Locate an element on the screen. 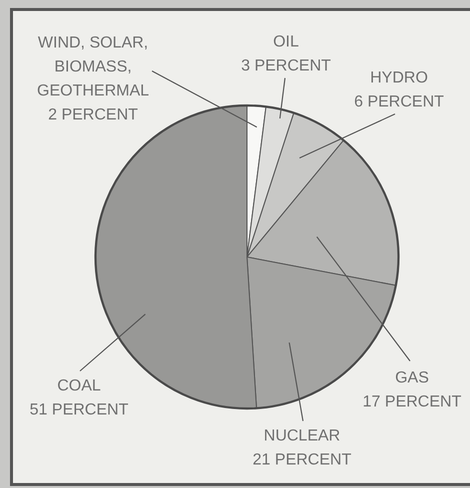 This screenshot has height=488, width=470. data-label: 3 PERCENT is located at coordinates (286, 65).